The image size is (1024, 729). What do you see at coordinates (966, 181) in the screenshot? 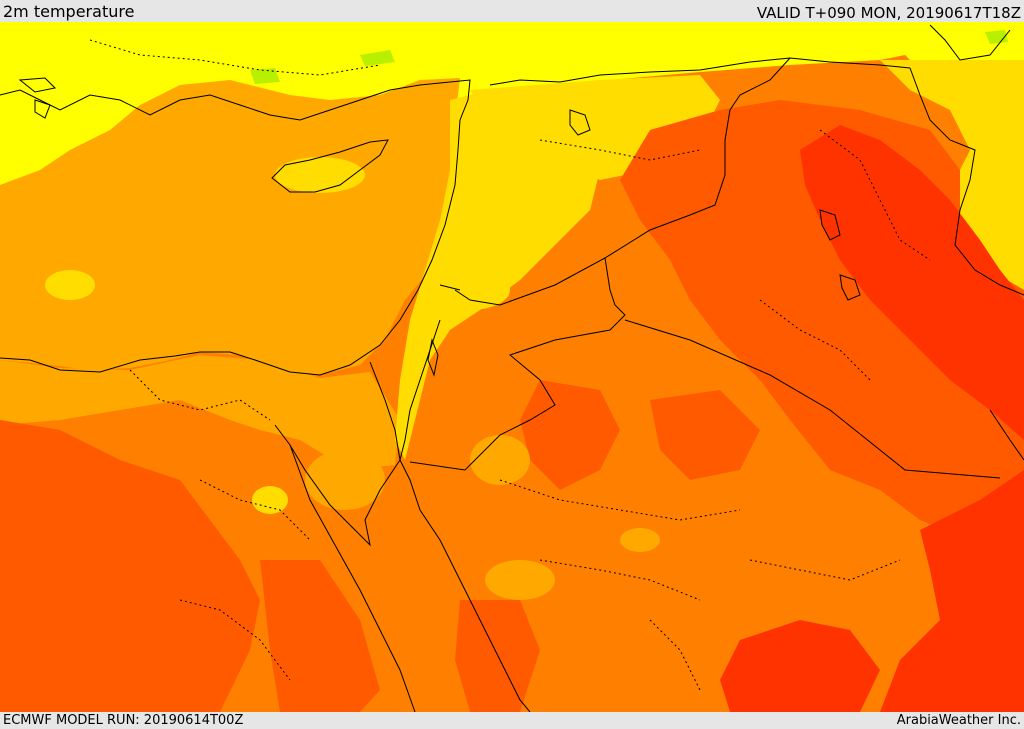
I see `iraq-iran-border` at bounding box center [966, 181].